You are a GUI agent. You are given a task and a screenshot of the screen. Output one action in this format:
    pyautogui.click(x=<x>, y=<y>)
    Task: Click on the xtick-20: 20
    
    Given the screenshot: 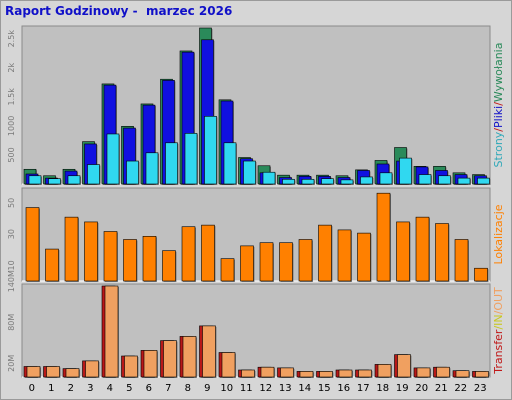 What is the action you would take?
    pyautogui.click(x=421, y=388)
    